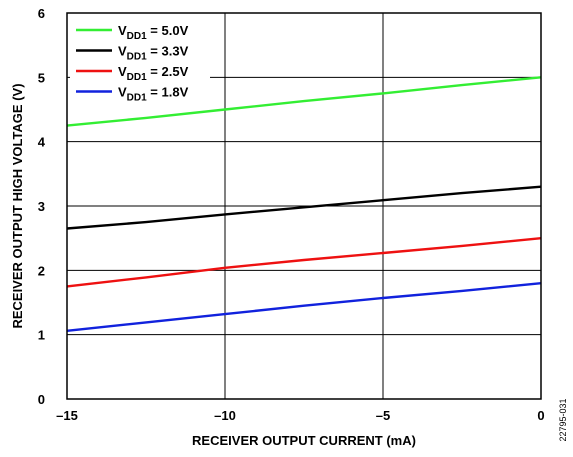 Image resolution: width=573 pixels, height=457 pixels. I want to click on y-tick-label: 4, so click(42, 142).